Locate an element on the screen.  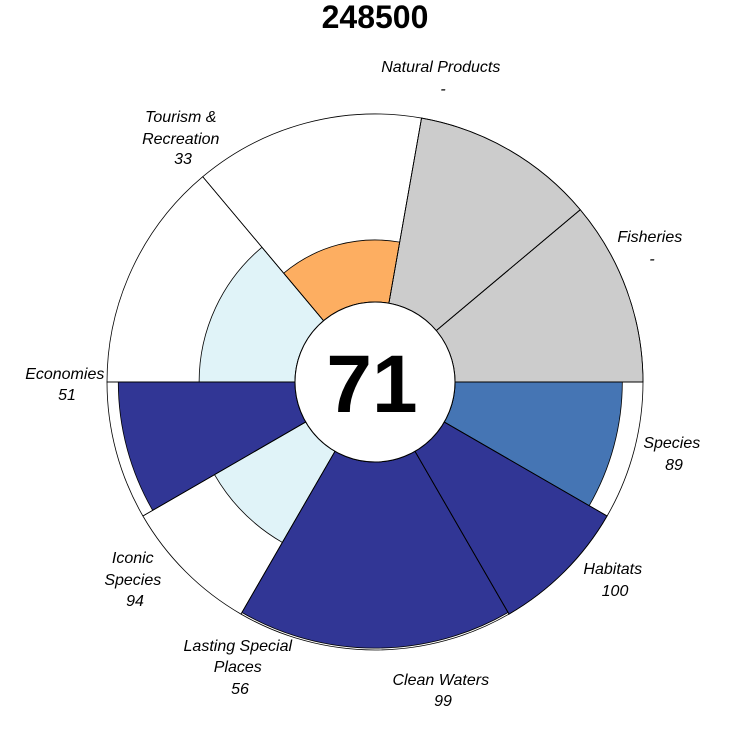
chart-title: 248500 is located at coordinates (375, 17).